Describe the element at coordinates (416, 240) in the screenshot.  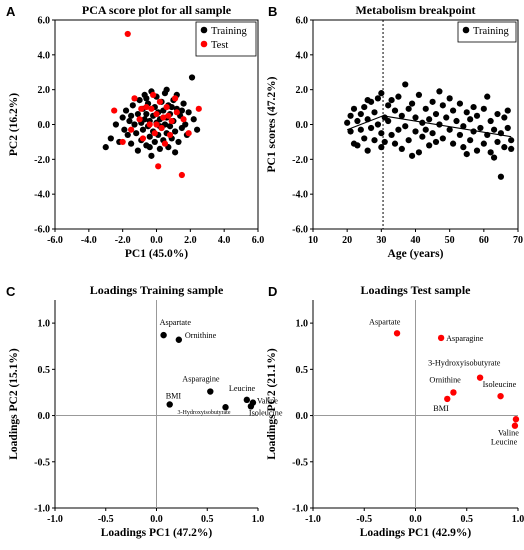
I see `panel-b-x-tick-label: 40` at that location.